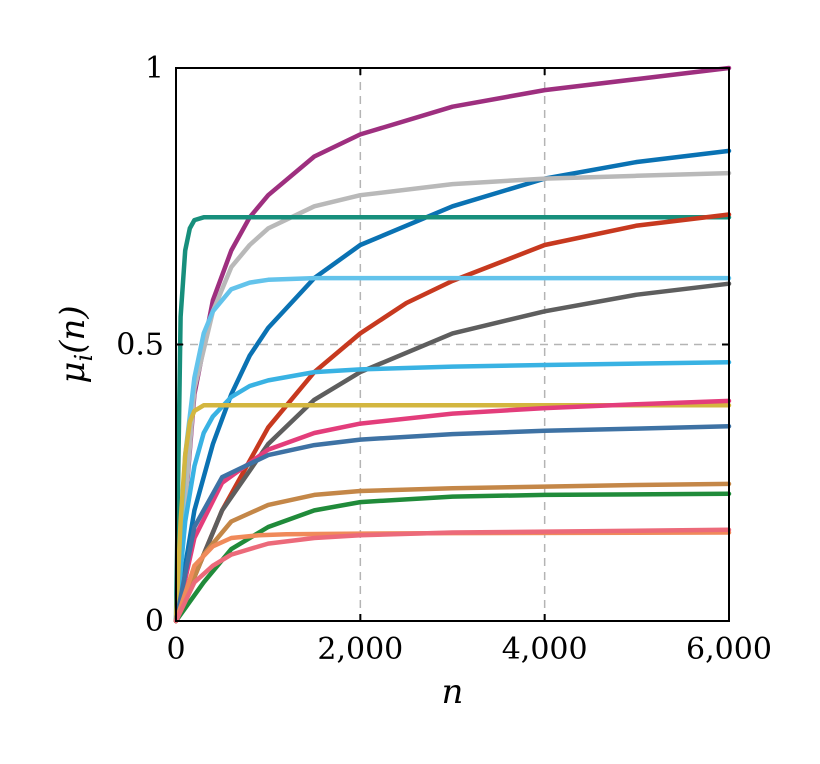  Describe the element at coordinates (154, 68) in the screenshot. I see `y-tick-label: 1` at that location.